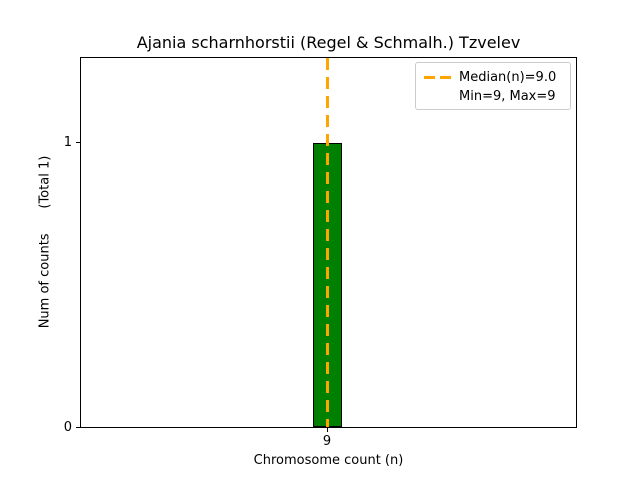 Image resolution: width=640 pixels, height=480 pixels. What do you see at coordinates (67, 142) in the screenshot?
I see `ytick-label-1: 1` at bounding box center [67, 142].